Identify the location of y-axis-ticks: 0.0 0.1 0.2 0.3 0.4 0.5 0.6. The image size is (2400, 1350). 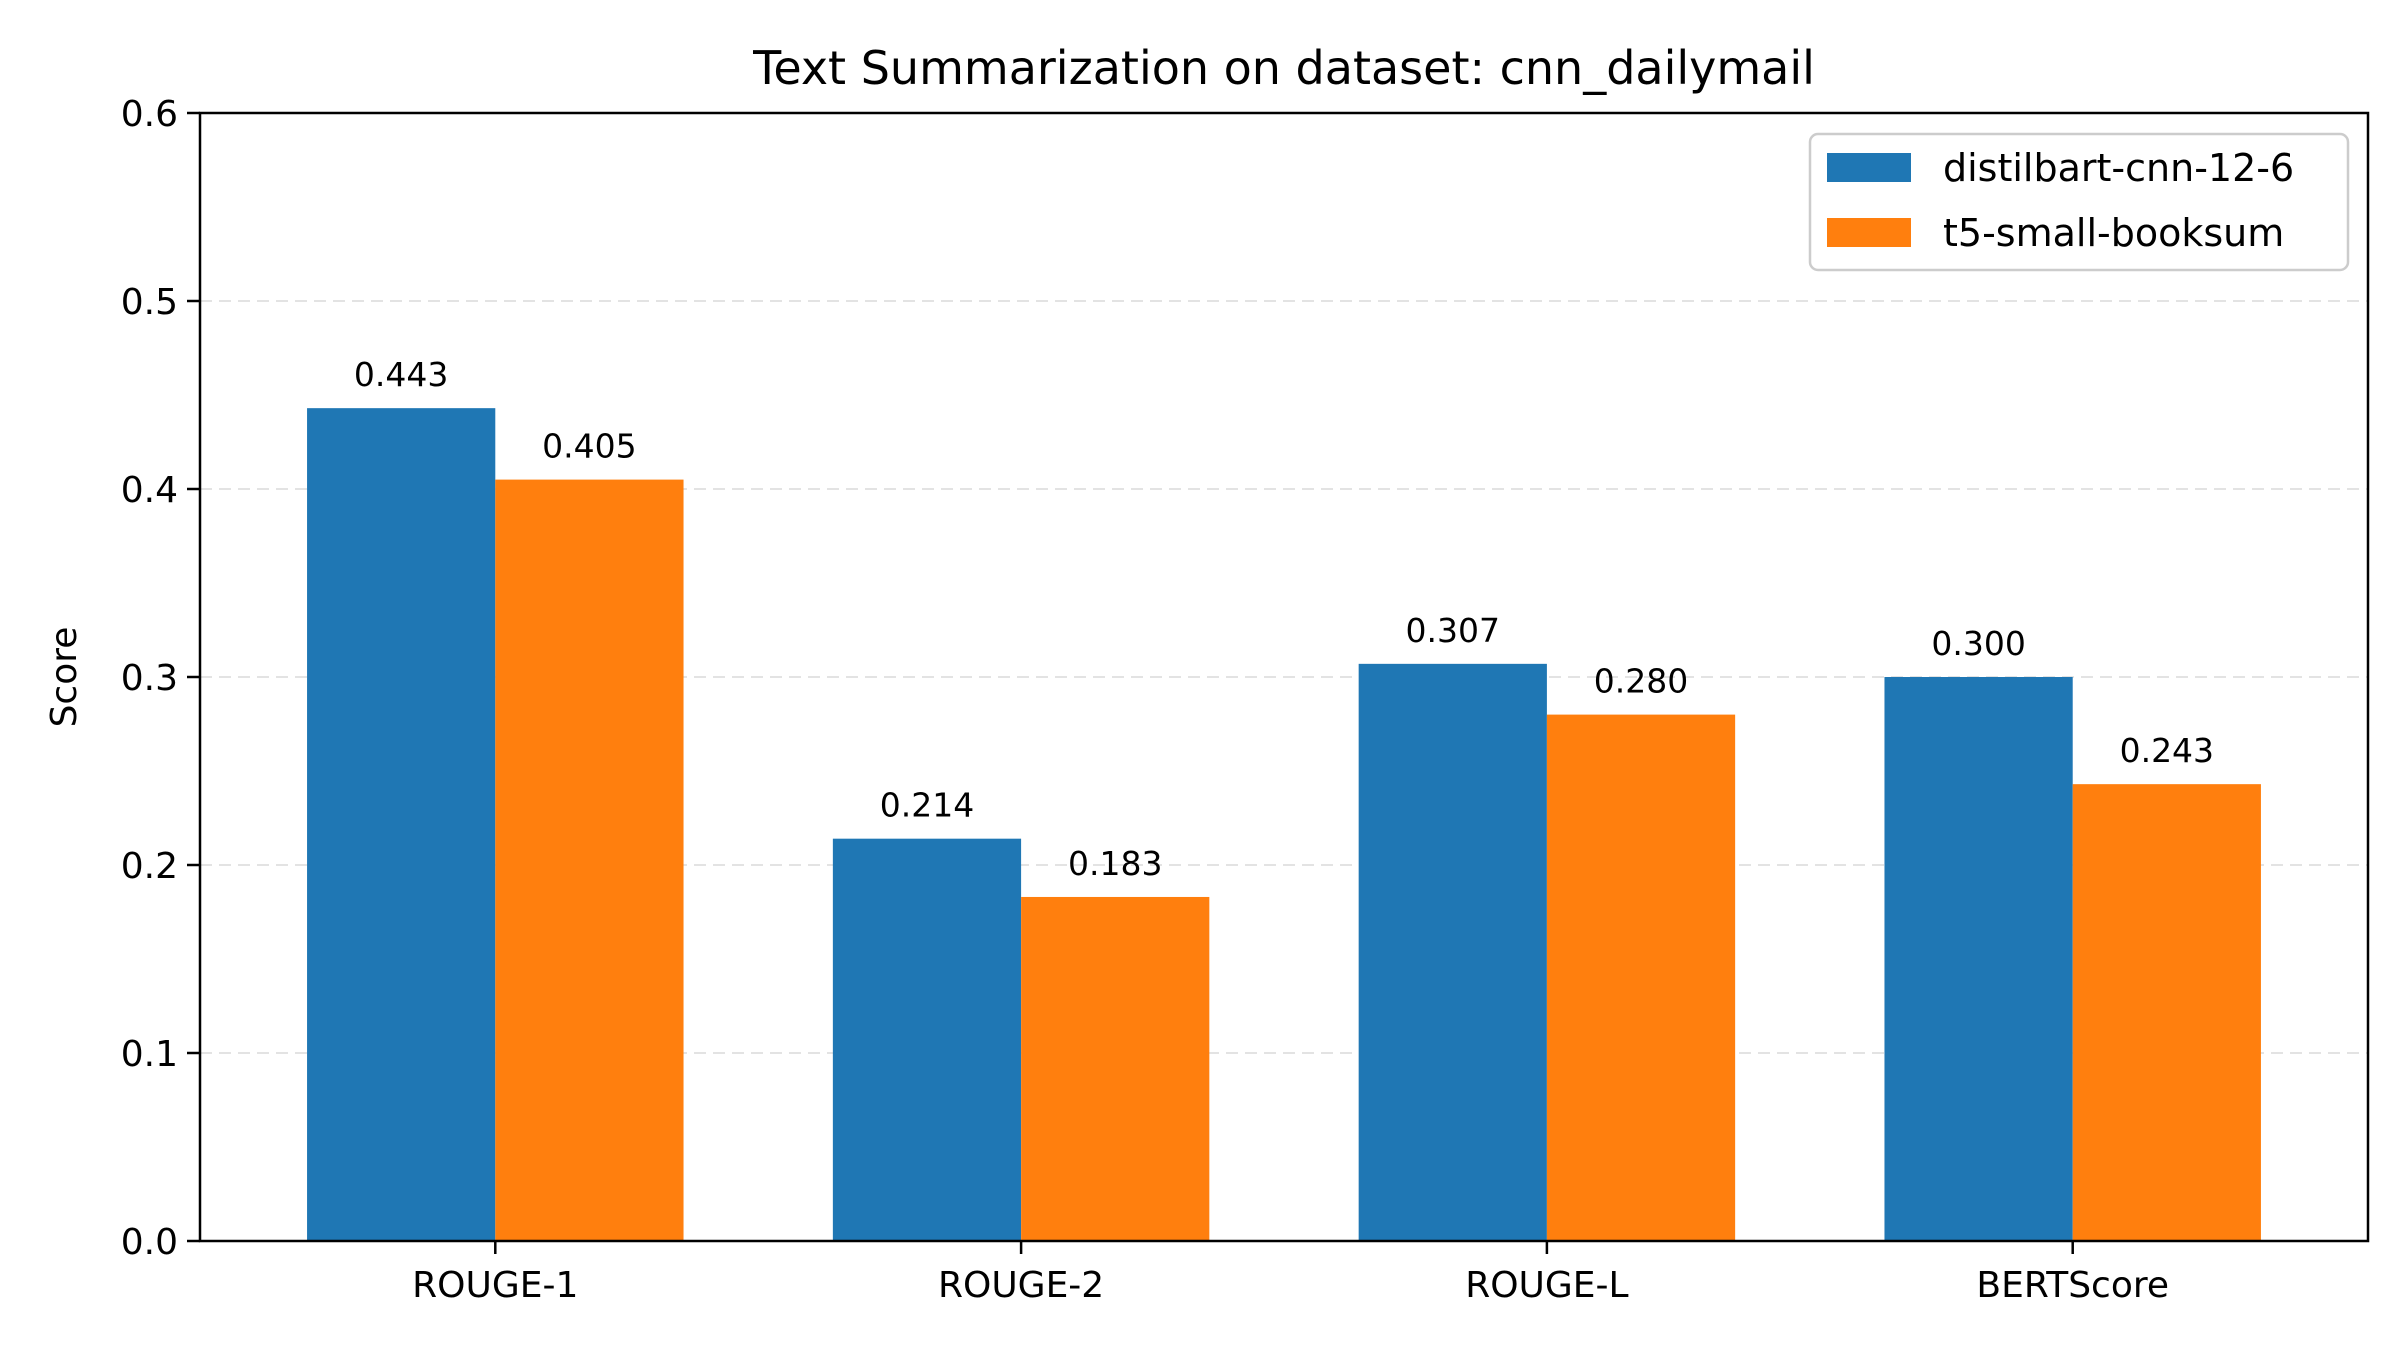
(160, 678).